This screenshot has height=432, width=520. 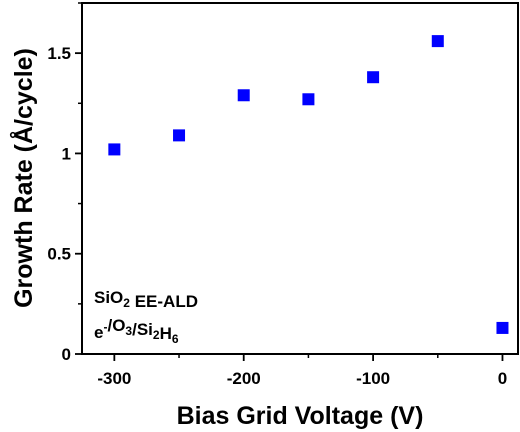 I want to click on annotation-precursors: e-/O3/Si2H6, so click(x=136, y=331).